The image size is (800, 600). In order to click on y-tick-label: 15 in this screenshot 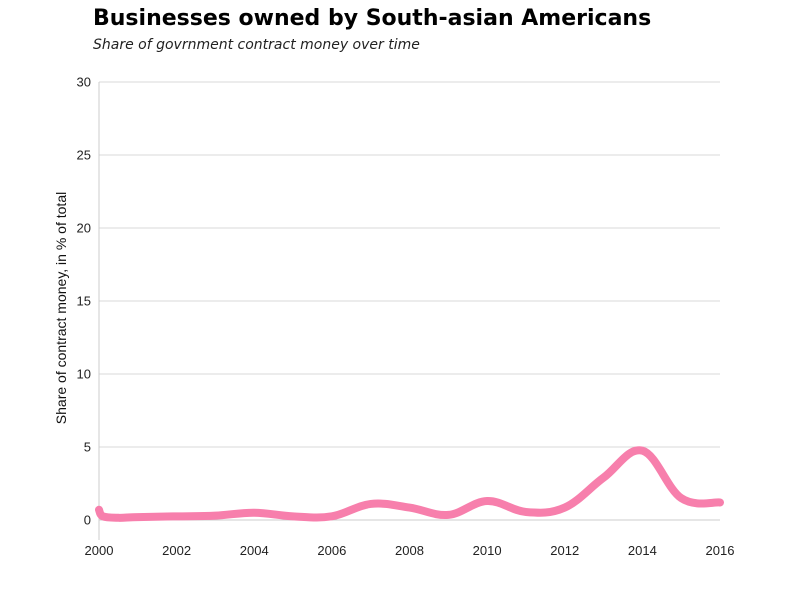, I will do `click(84, 301)`.